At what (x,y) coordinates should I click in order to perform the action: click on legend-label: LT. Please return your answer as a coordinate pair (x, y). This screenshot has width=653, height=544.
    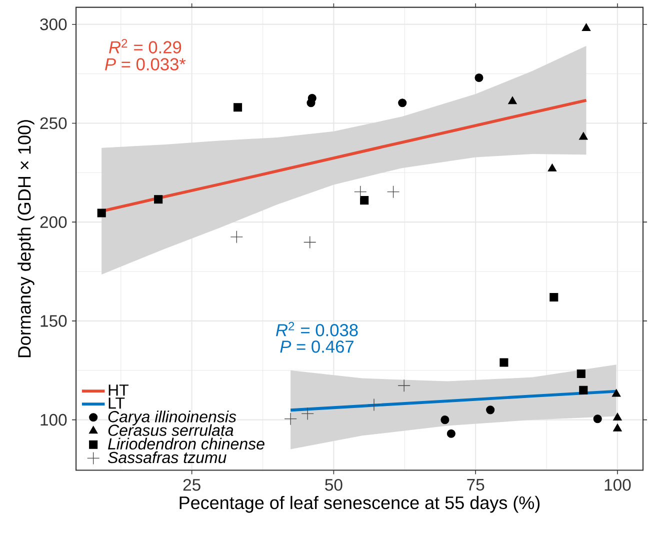
    Looking at the image, I should click on (116, 402).